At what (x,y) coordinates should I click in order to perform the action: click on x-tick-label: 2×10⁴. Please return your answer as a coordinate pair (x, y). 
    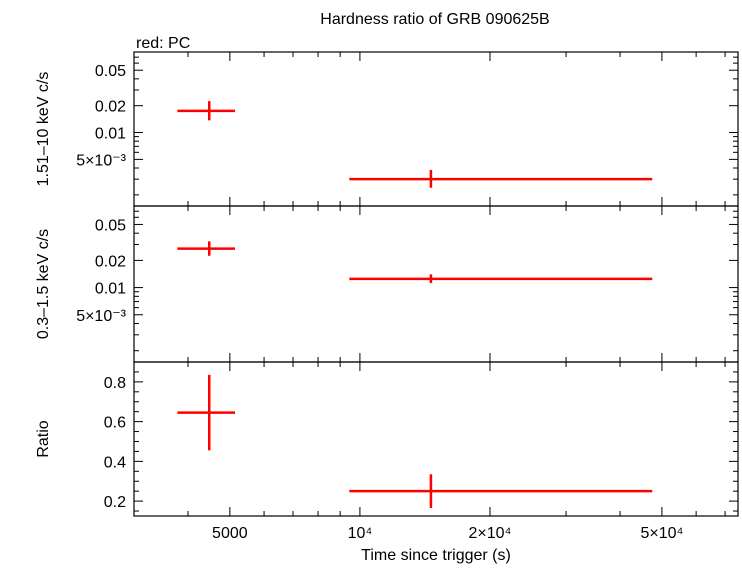
    Looking at the image, I should click on (490, 533).